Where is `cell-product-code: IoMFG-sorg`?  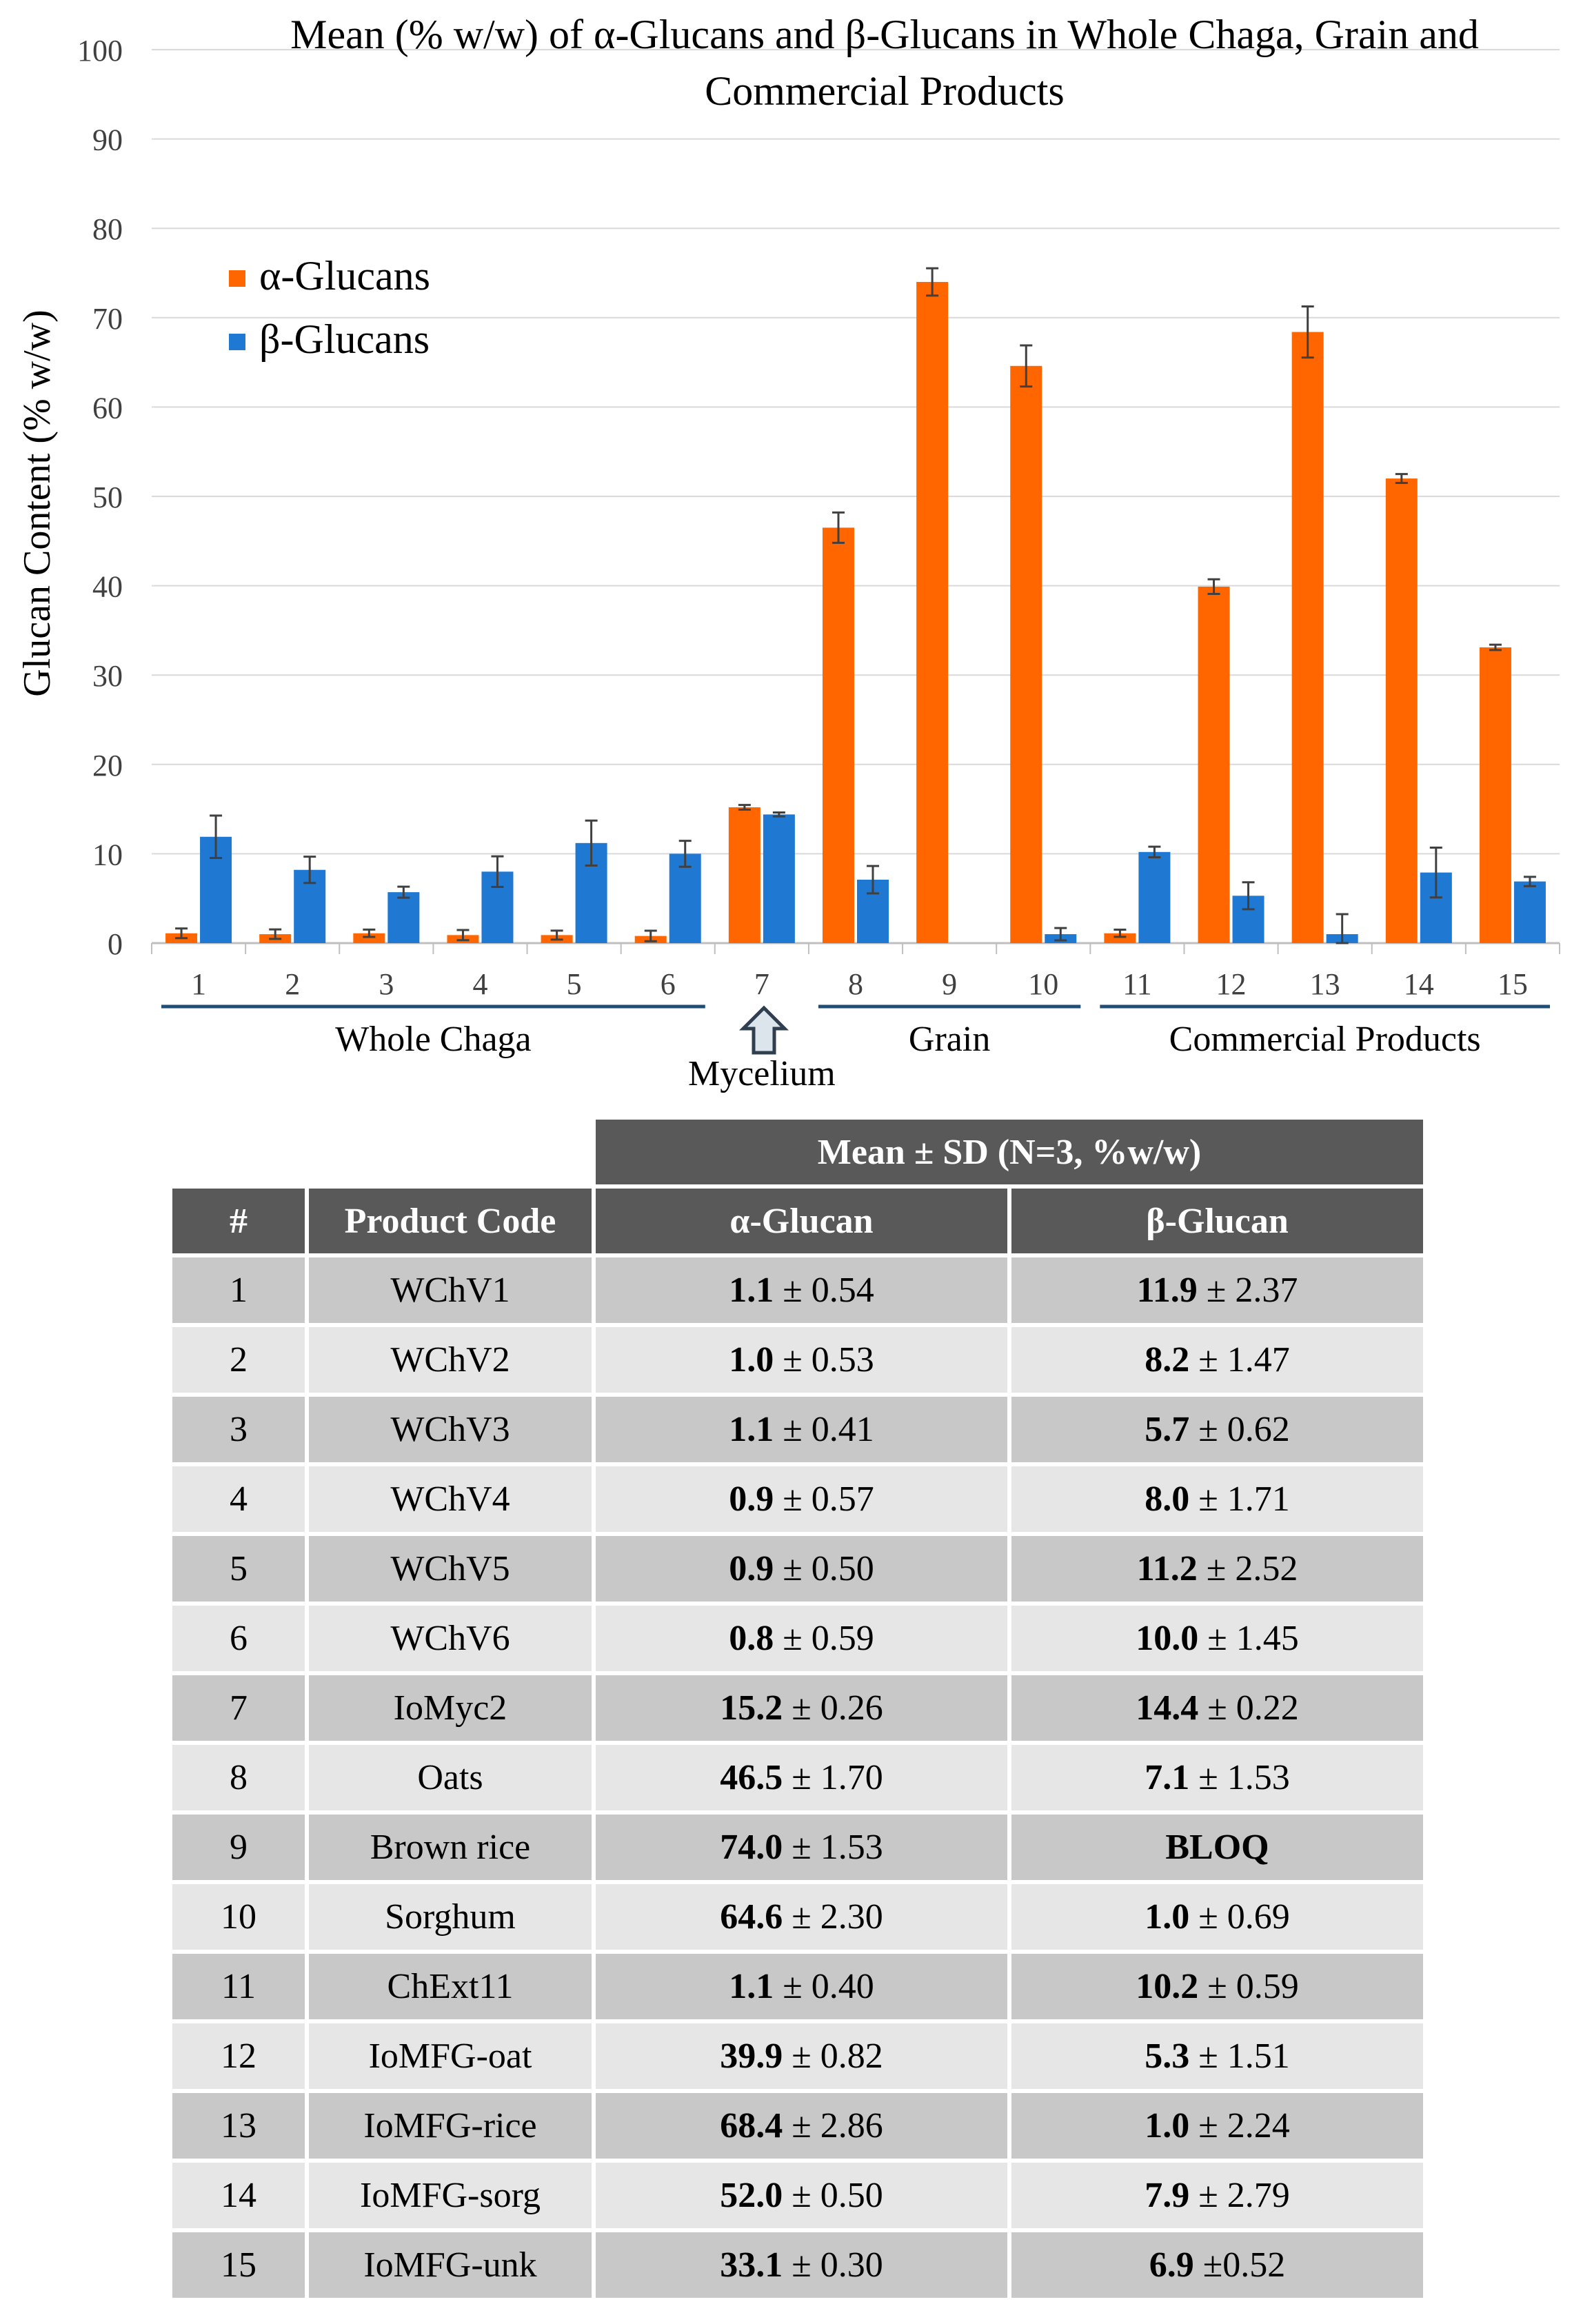 cell-product-code: IoMFG-sorg is located at coordinates (451, 2195).